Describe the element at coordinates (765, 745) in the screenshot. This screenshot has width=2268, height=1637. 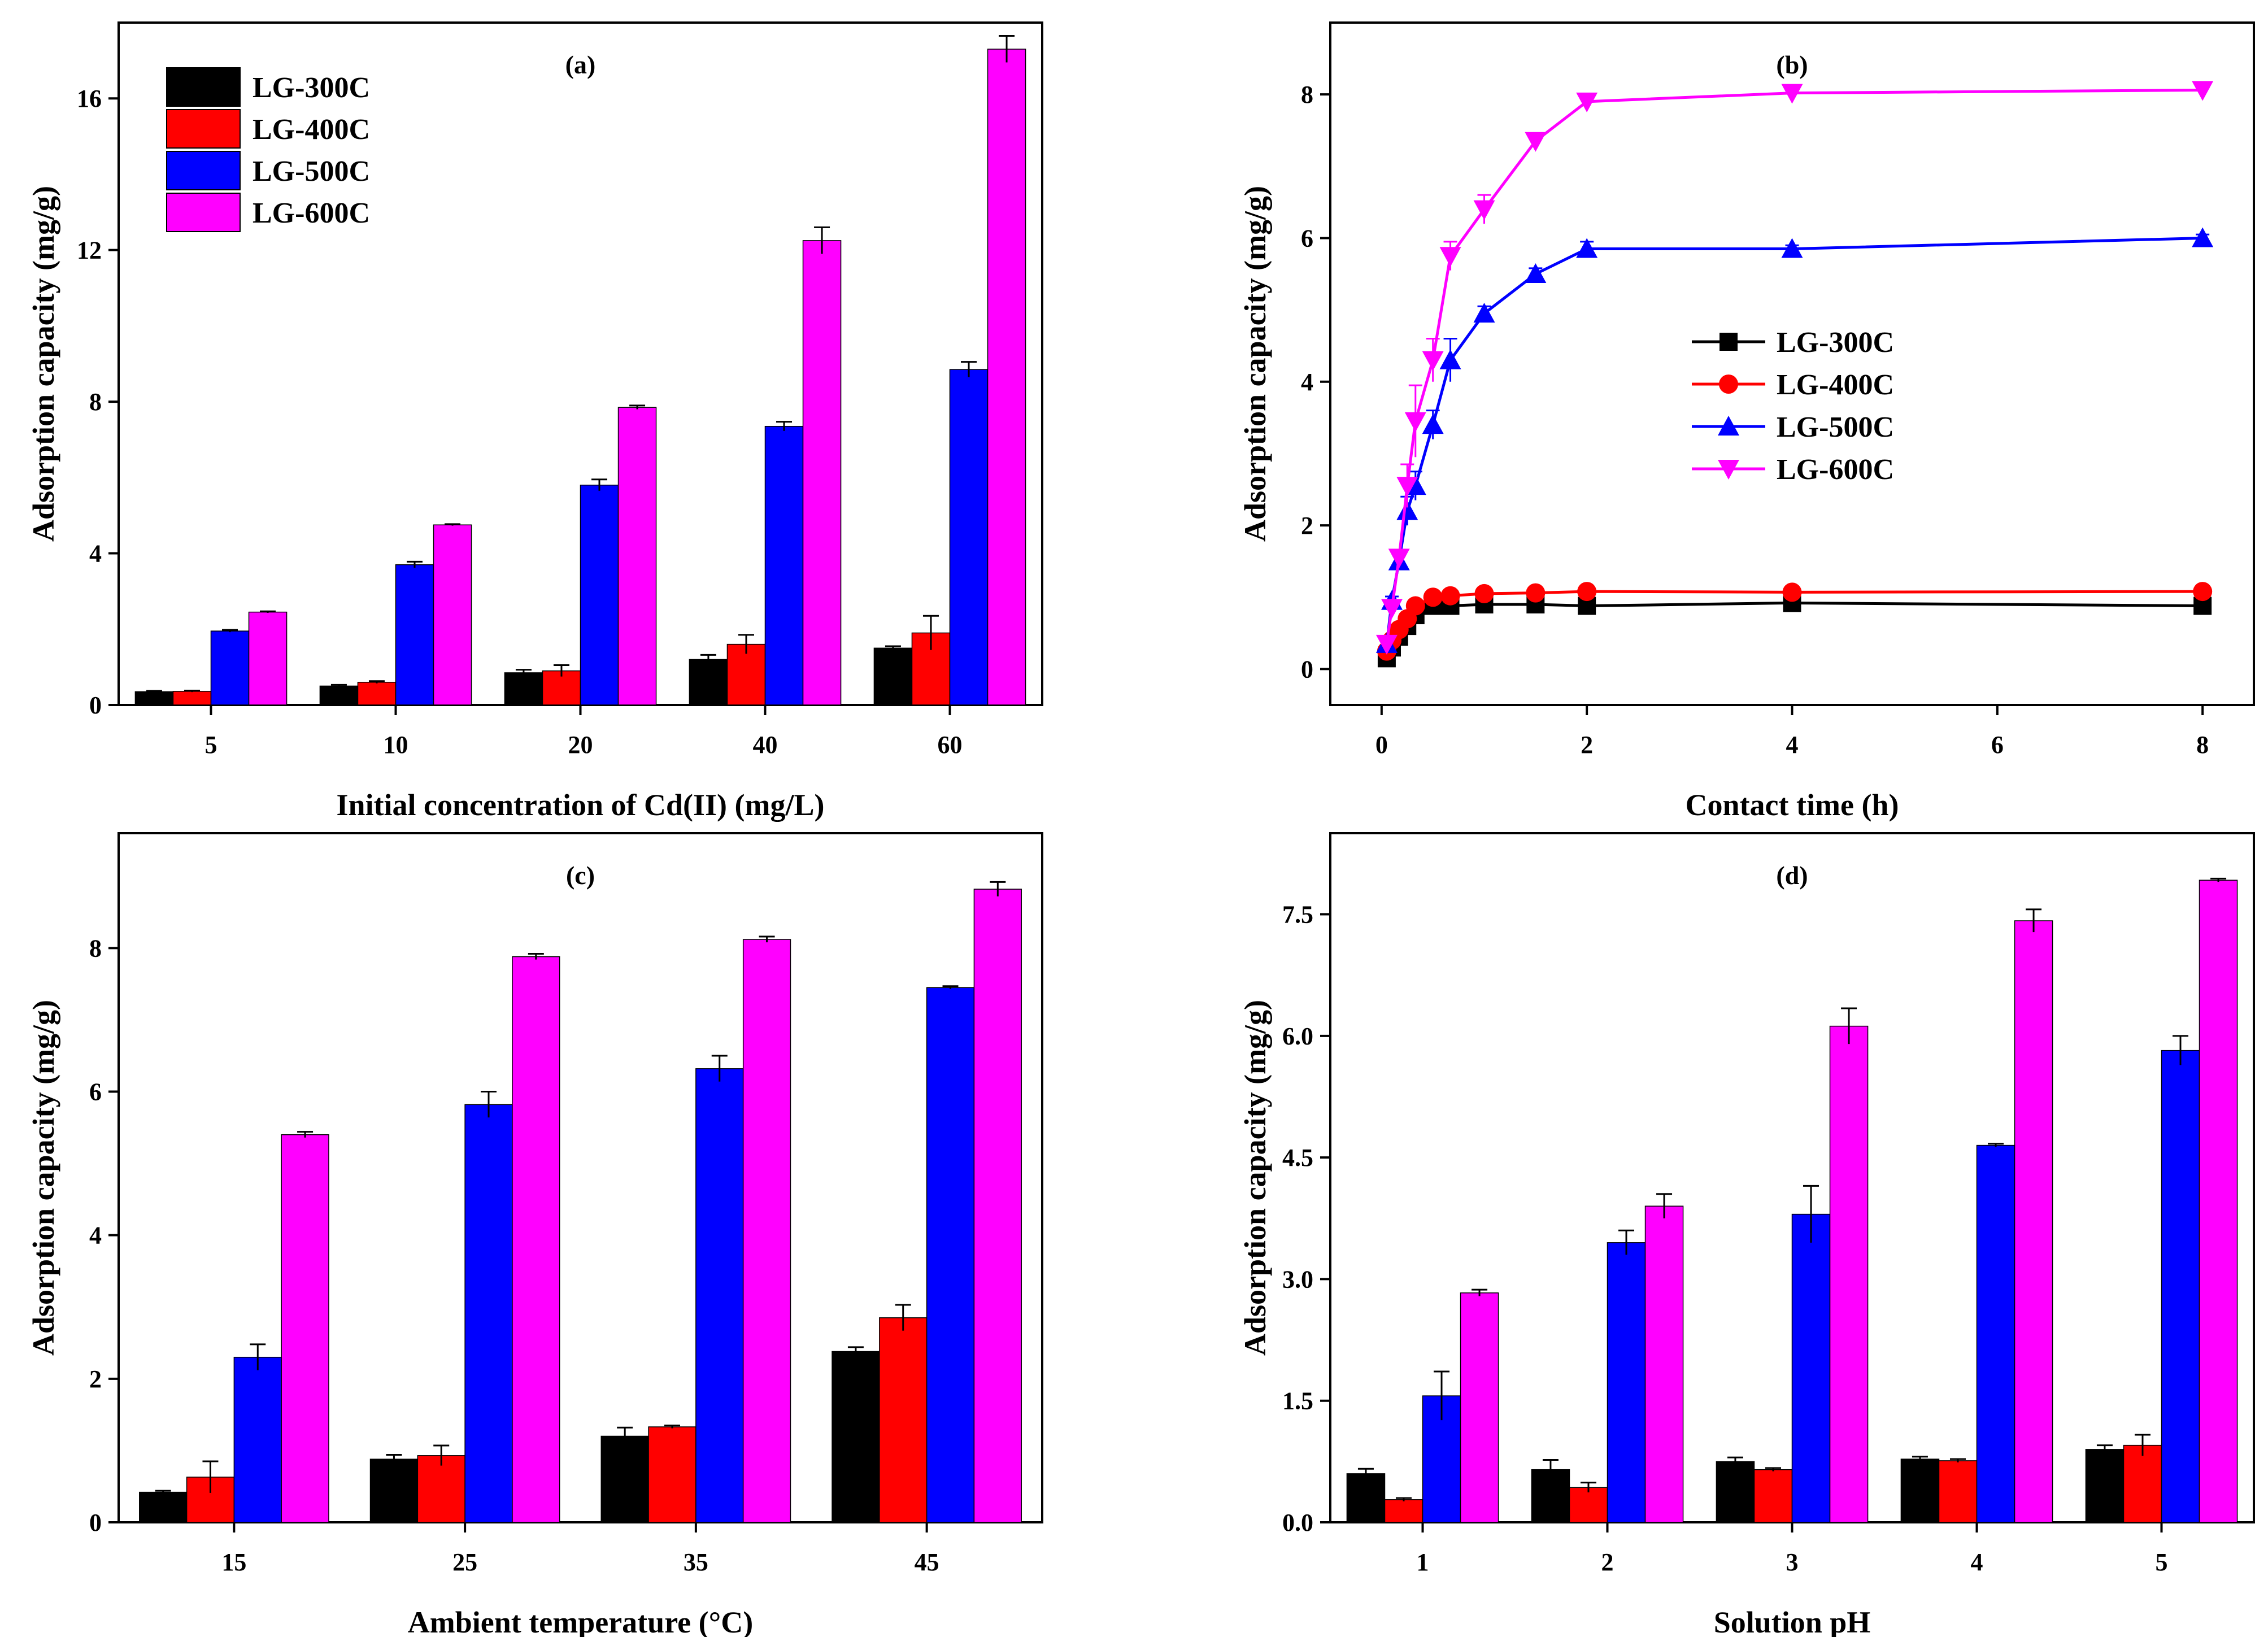
I see `x-tick-label: 40` at that location.